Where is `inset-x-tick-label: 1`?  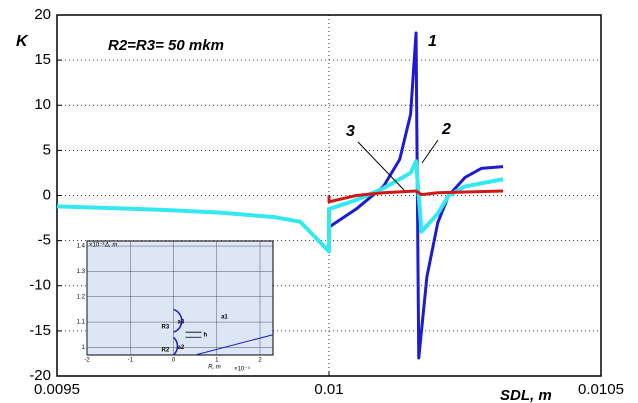 inset-x-tick-label: 1 is located at coordinates (217, 361).